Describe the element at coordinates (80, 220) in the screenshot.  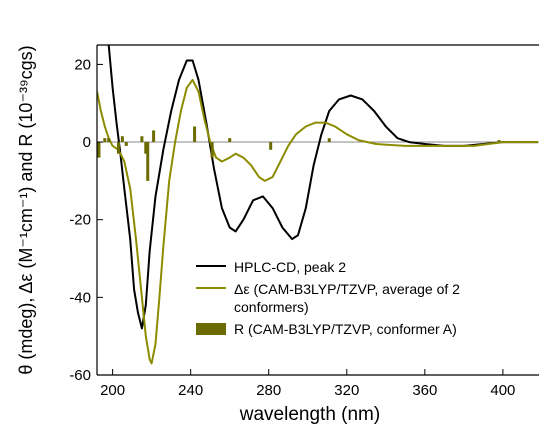
I see `y-tick-label: -20` at that location.